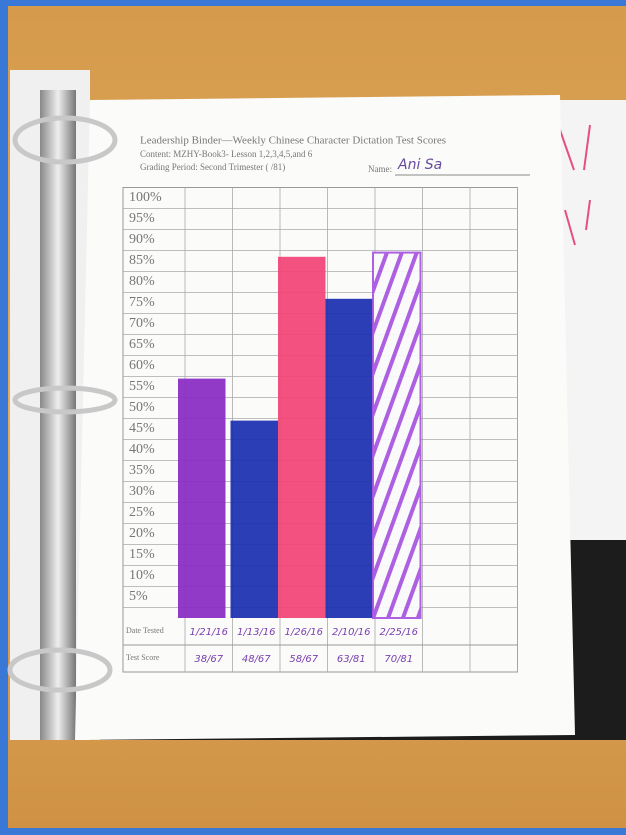  Describe the element at coordinates (143, 657) in the screenshot. I see `row-label: Test Score` at that location.